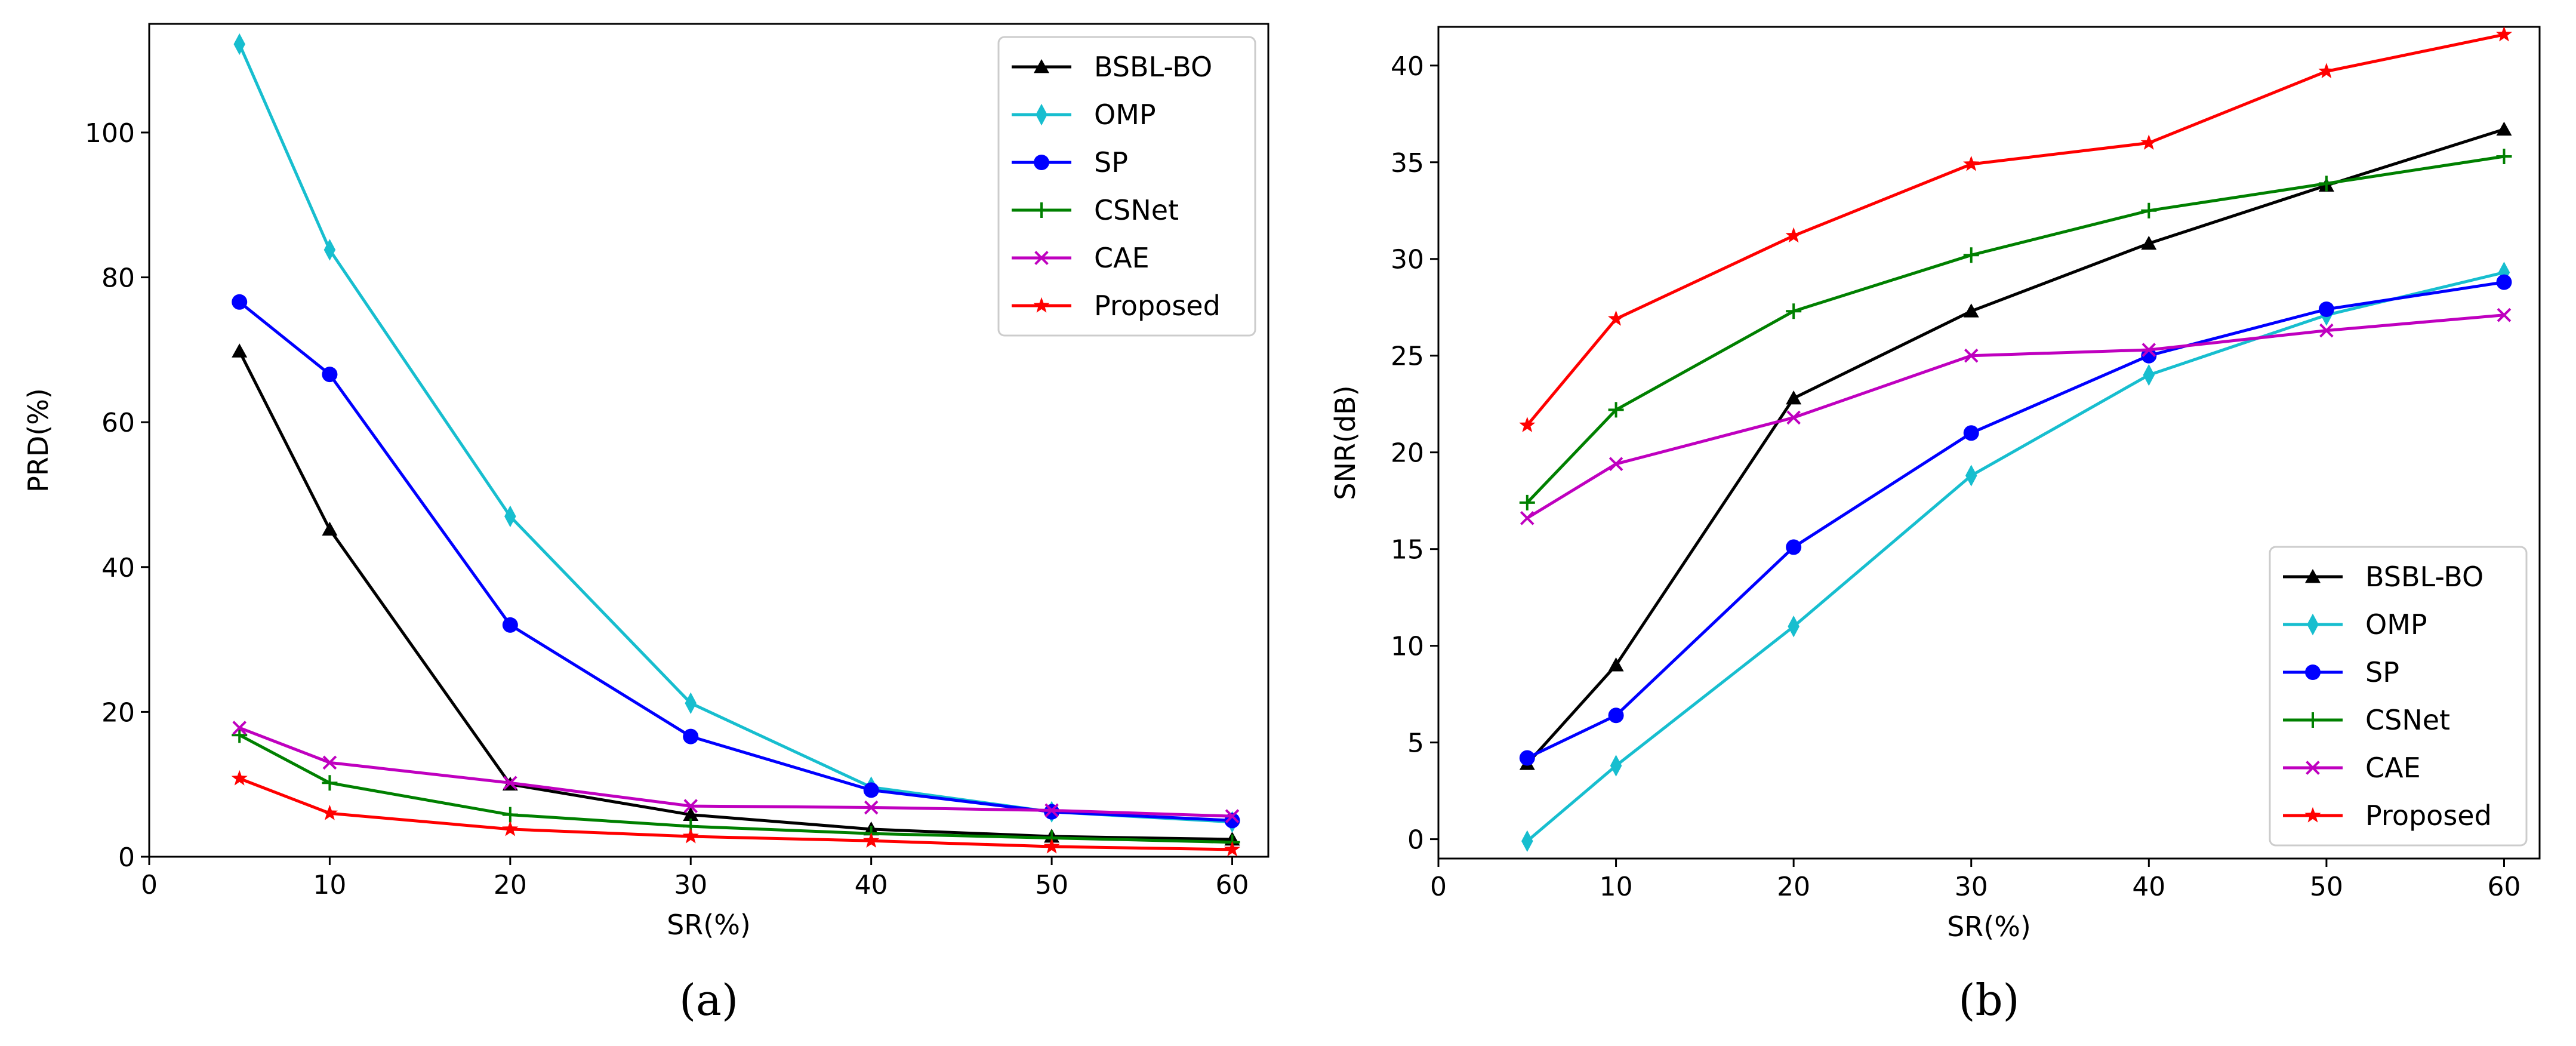  Describe the element at coordinates (2326, 887) in the screenshot. I see `x-tick-label: 50` at that location.